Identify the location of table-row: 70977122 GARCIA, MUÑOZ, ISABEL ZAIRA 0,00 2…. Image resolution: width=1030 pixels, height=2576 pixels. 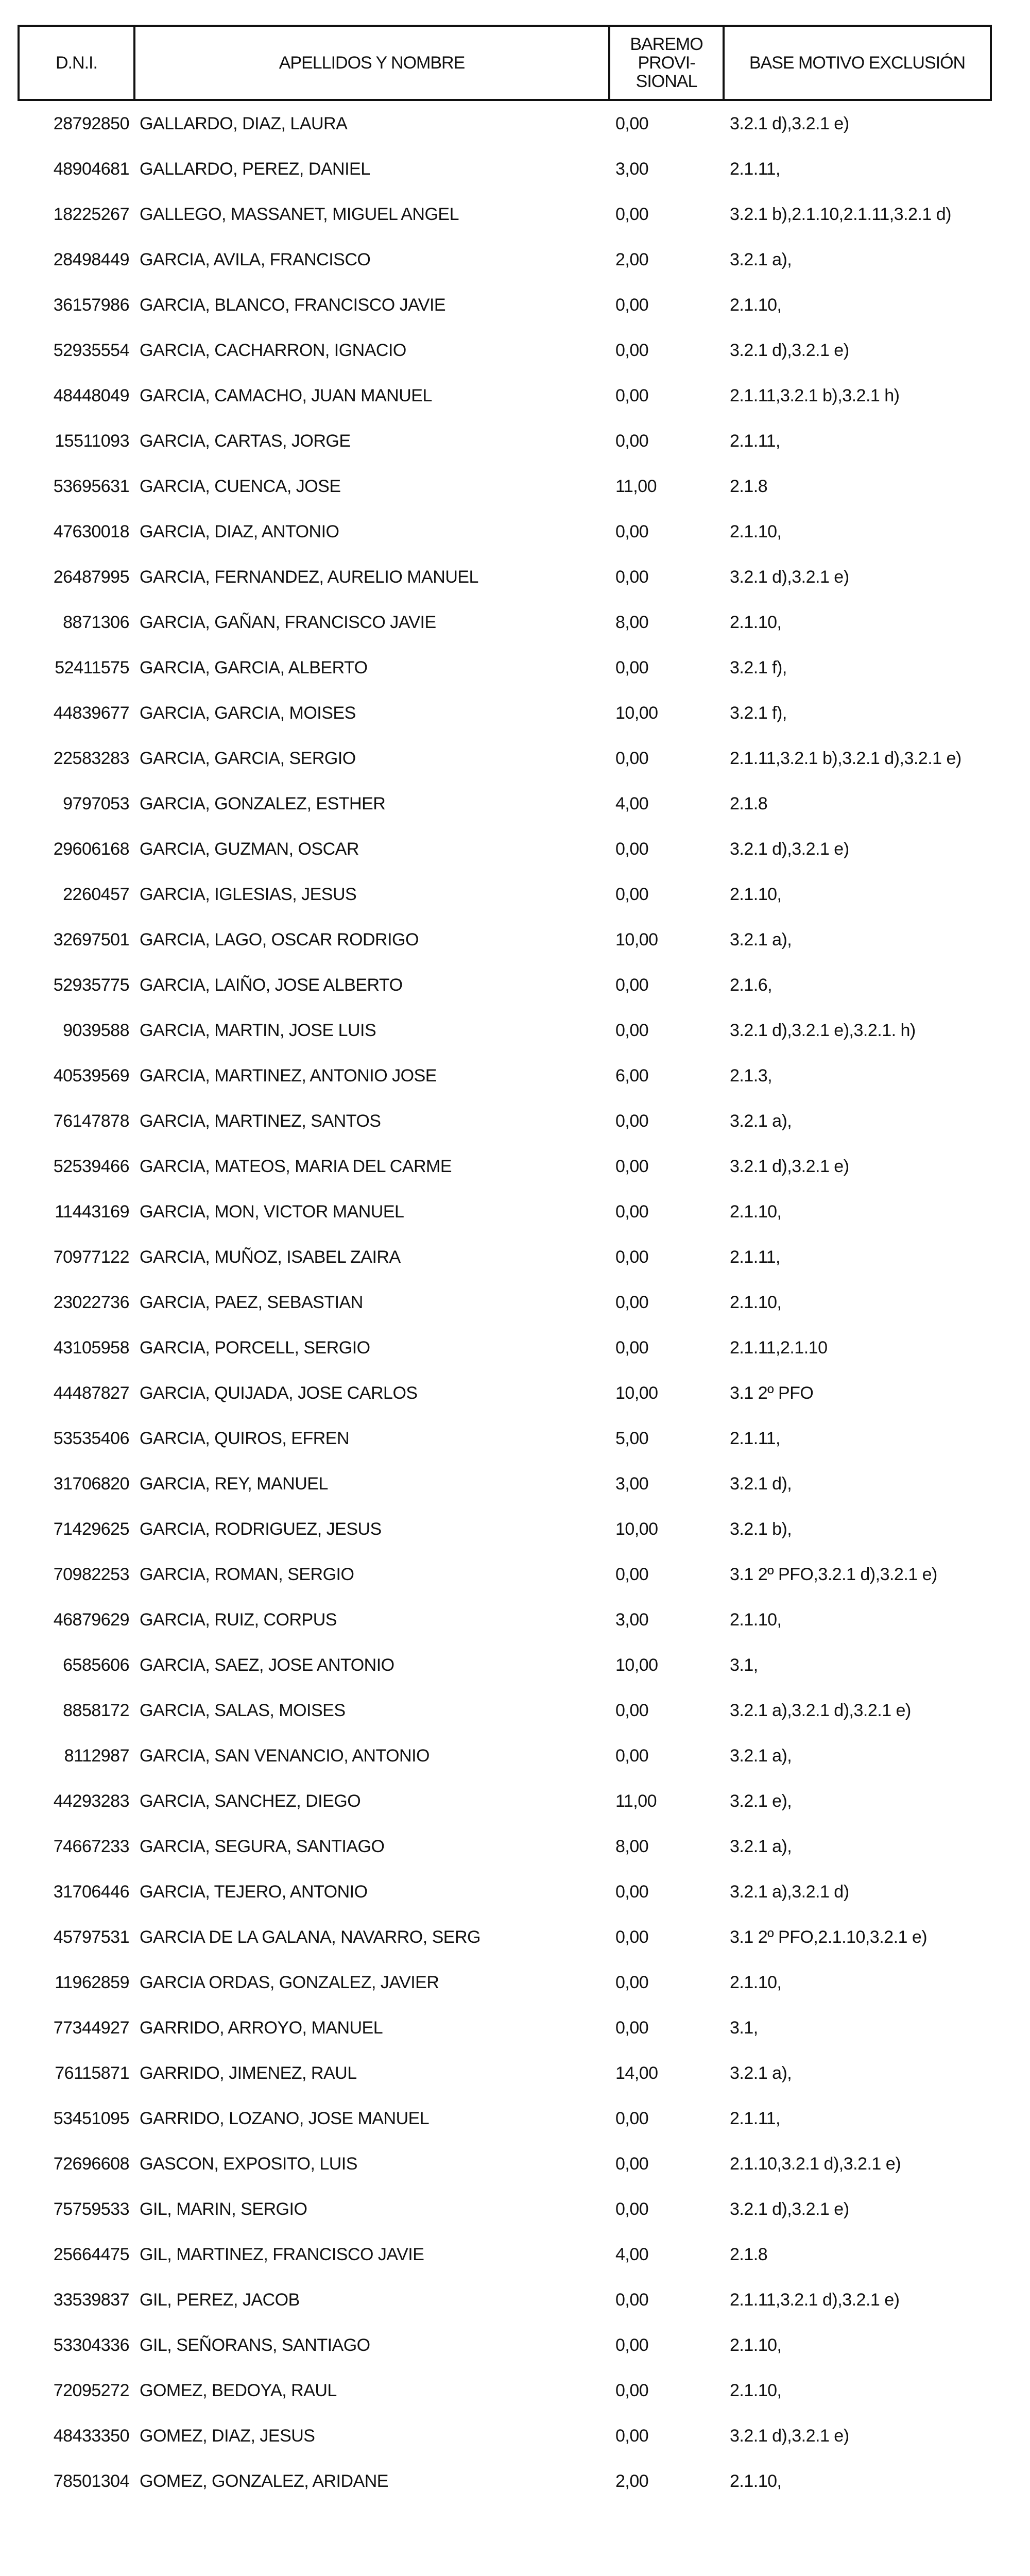
(505, 1257).